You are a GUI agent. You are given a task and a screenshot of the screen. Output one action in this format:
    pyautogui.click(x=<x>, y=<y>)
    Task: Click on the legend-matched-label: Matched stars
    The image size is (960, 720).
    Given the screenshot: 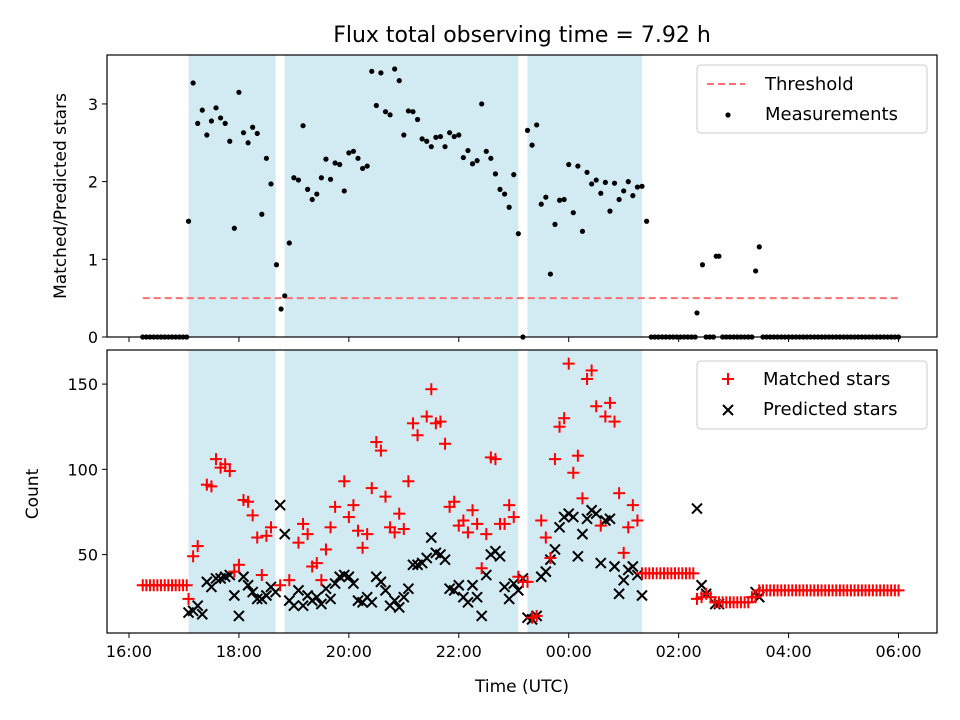 What is the action you would take?
    pyautogui.click(x=826, y=379)
    